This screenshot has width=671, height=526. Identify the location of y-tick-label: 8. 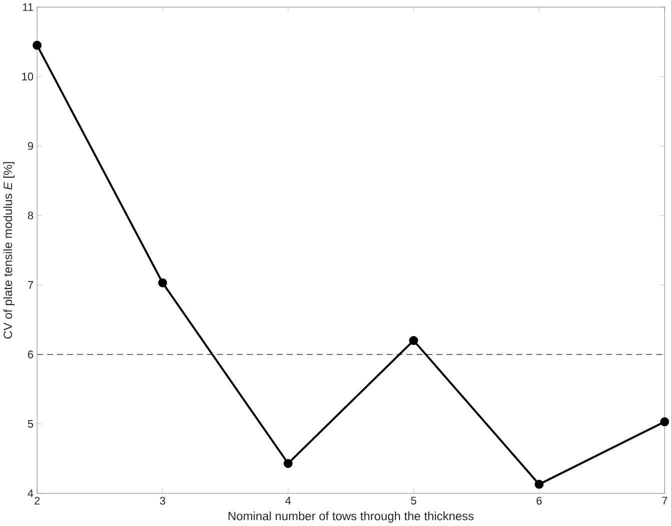
(31, 216).